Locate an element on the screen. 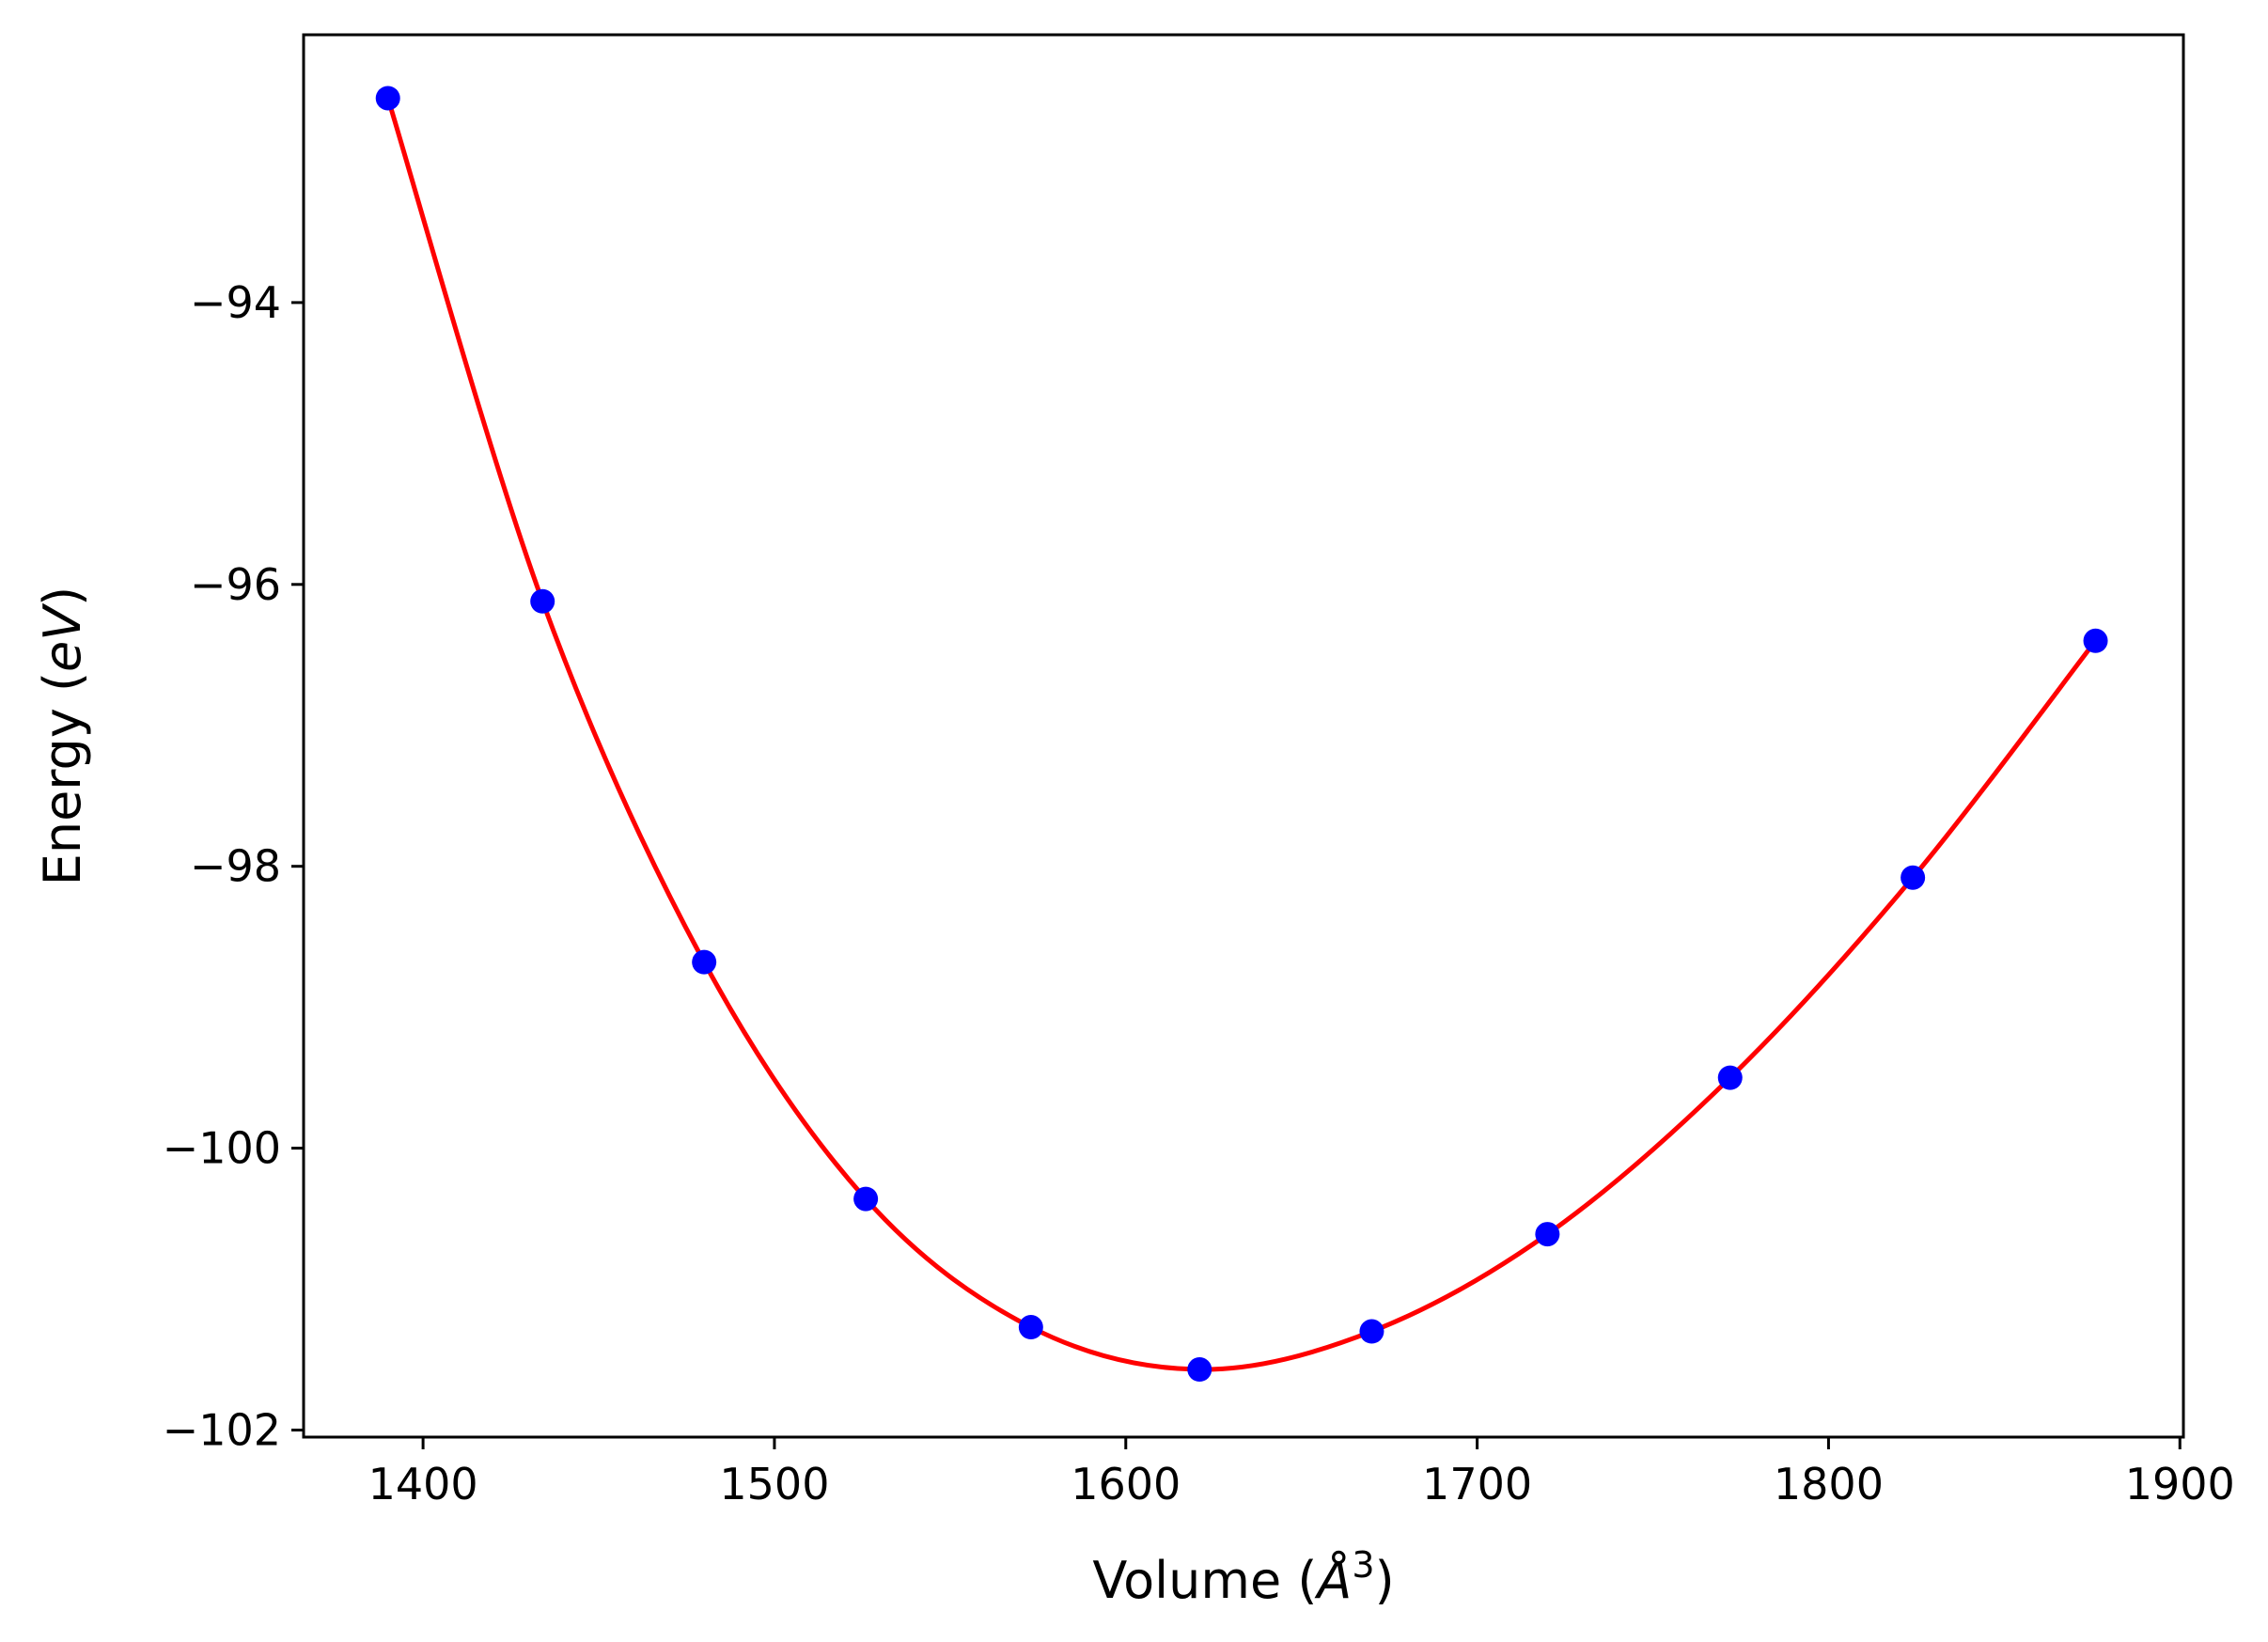  x-tick-label: 1900 is located at coordinates (2180, 1484).